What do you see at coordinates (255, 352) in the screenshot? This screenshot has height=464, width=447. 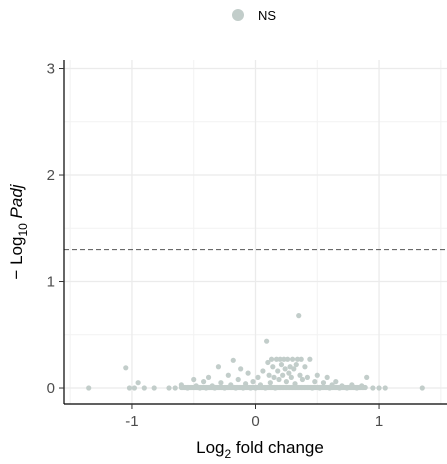 I see `data-points` at bounding box center [255, 352].